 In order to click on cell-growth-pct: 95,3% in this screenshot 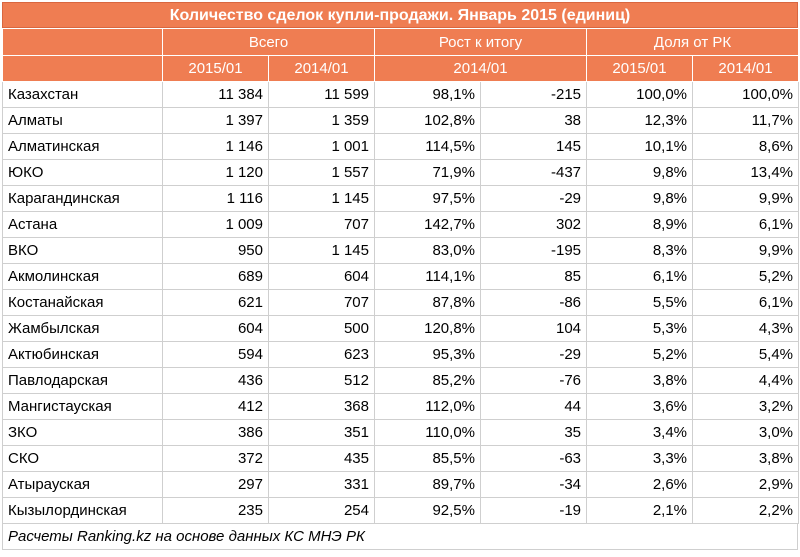, I will do `click(427, 354)`.